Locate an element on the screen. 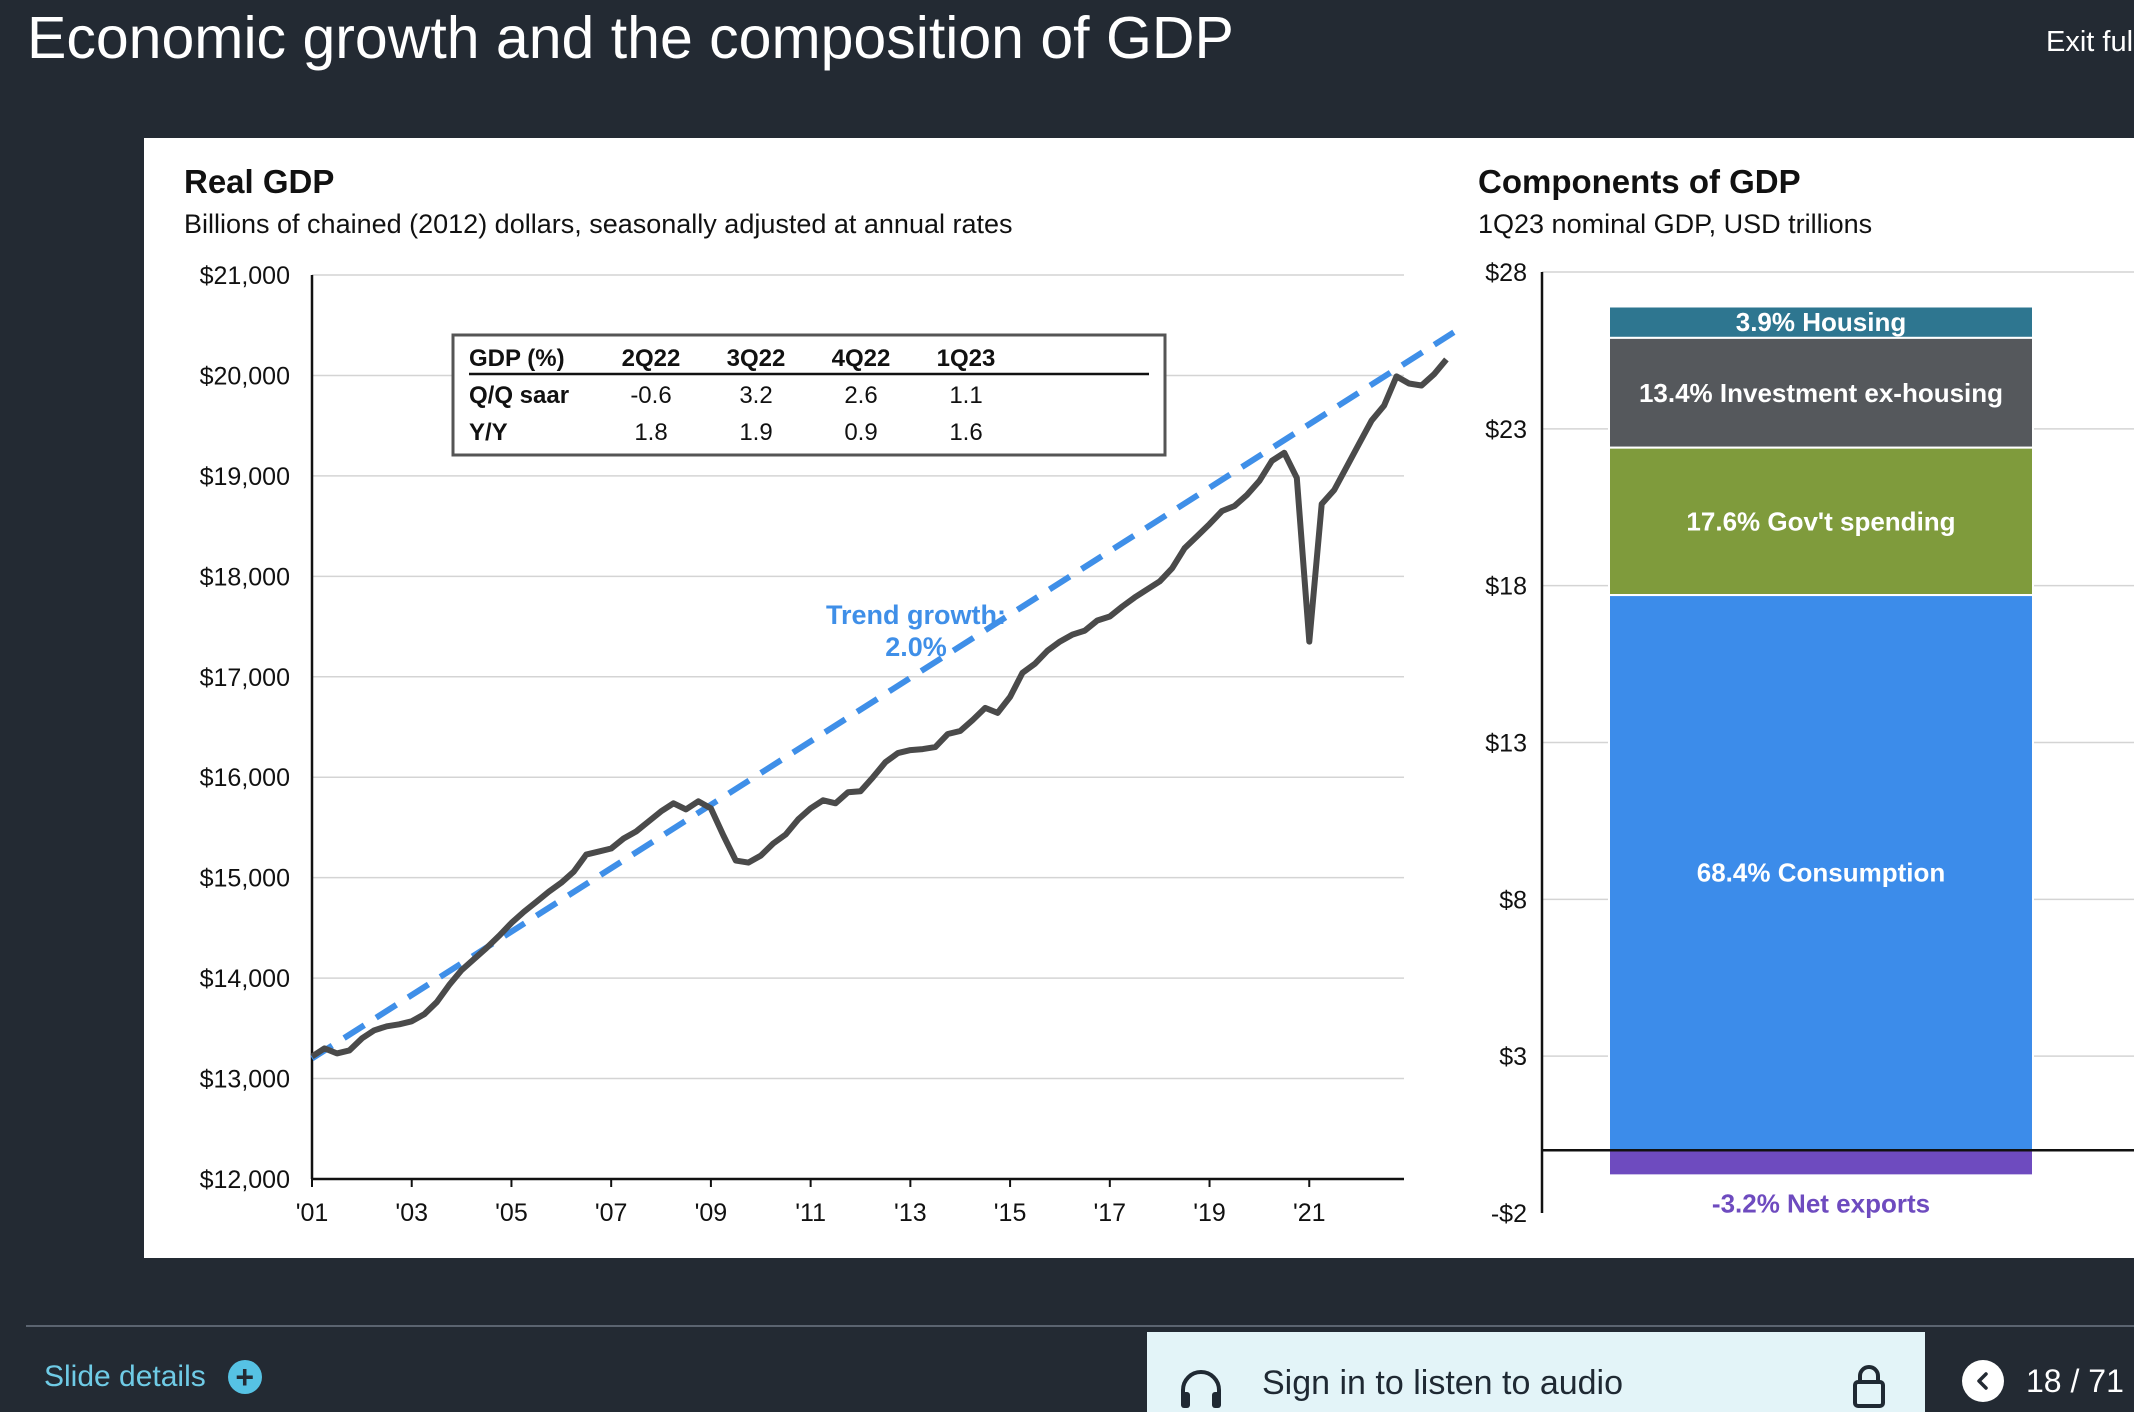  gdp-table-header: 4Q22 is located at coordinates (861, 358).